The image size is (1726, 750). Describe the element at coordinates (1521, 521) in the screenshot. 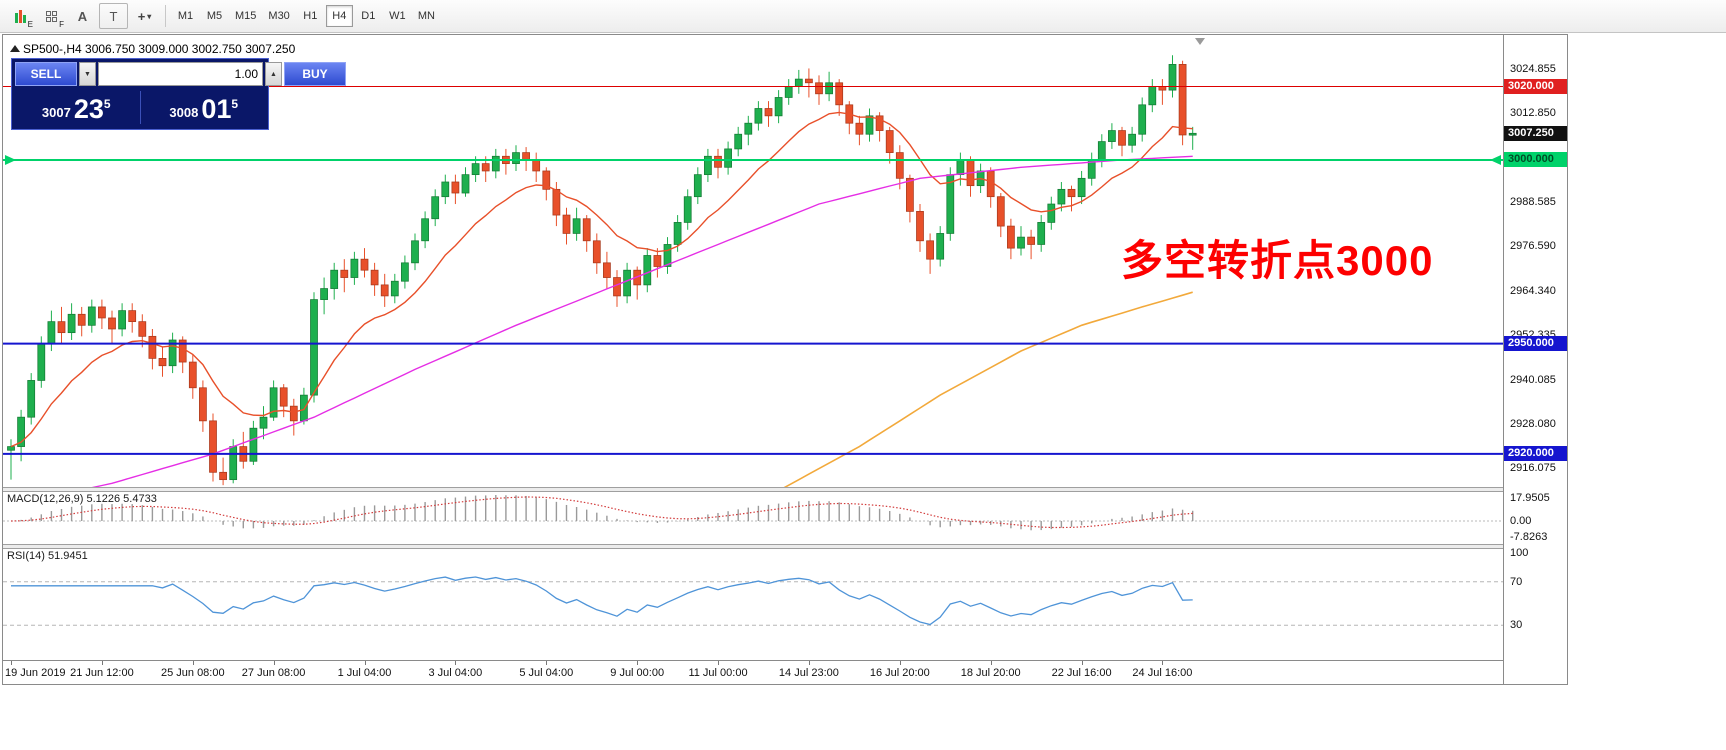

I see `macd-axis-label: 0.00` at that location.